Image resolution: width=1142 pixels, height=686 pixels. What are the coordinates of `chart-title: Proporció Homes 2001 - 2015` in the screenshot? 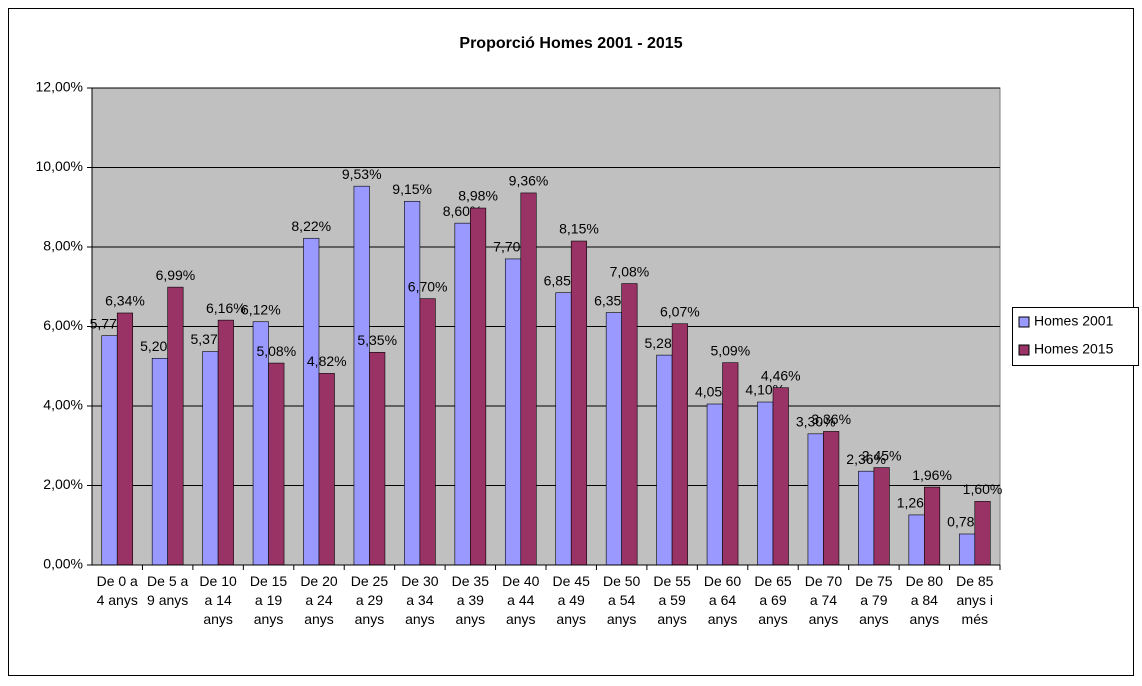 It's located at (570, 43).